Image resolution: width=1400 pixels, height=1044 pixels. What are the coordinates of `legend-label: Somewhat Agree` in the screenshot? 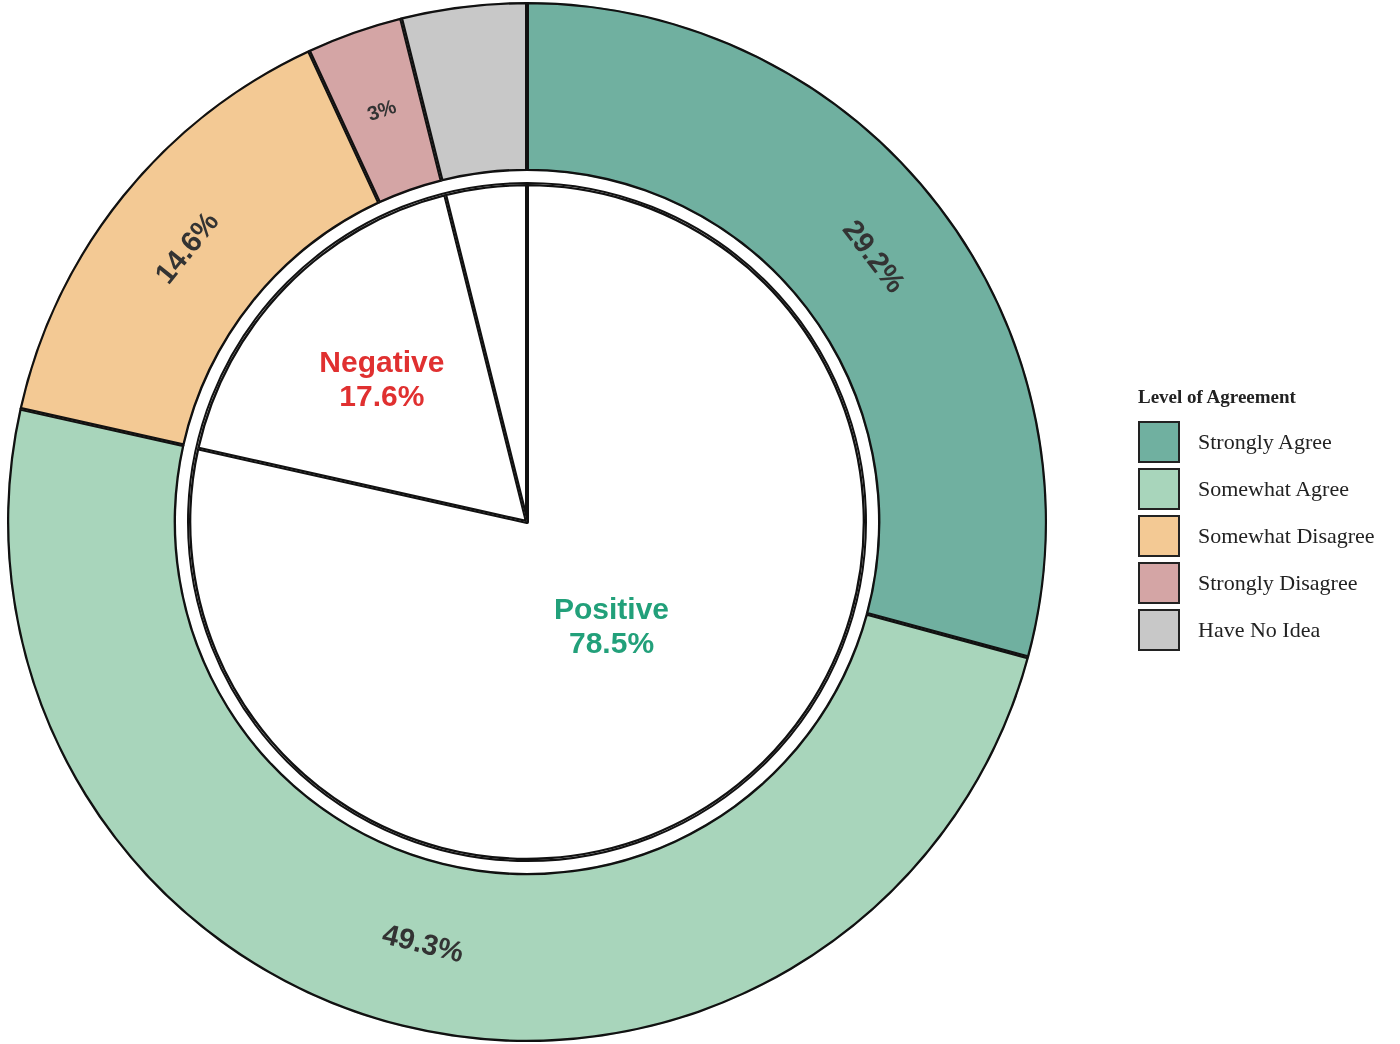 It's located at (1273, 488).